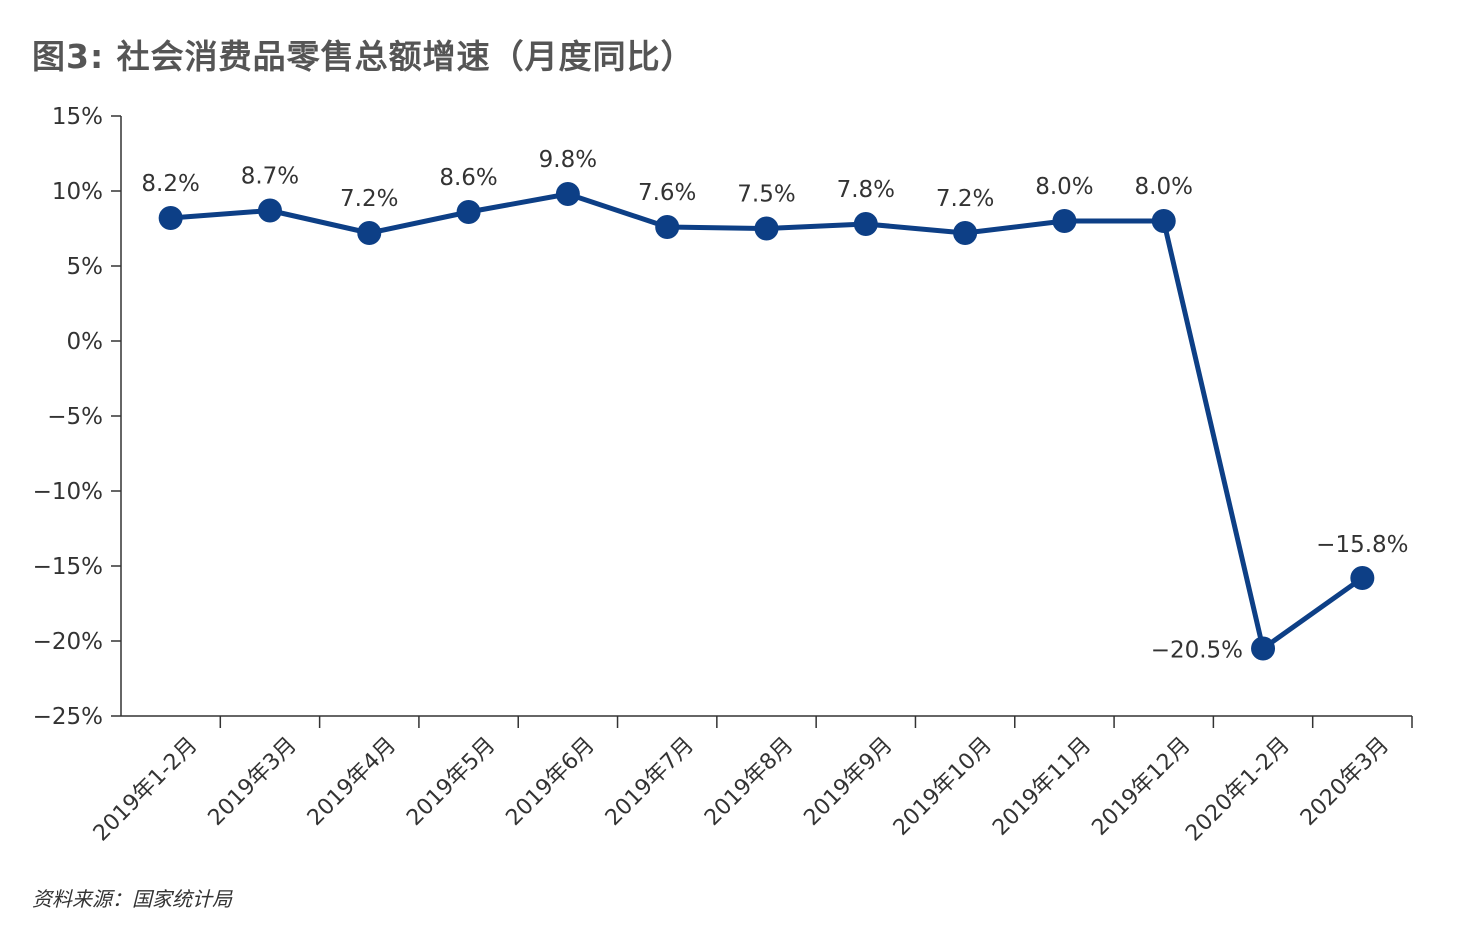 The width and height of the screenshot is (1467, 945). Describe the element at coordinates (68, 492) in the screenshot. I see `y-tick-label: −10%` at that location.